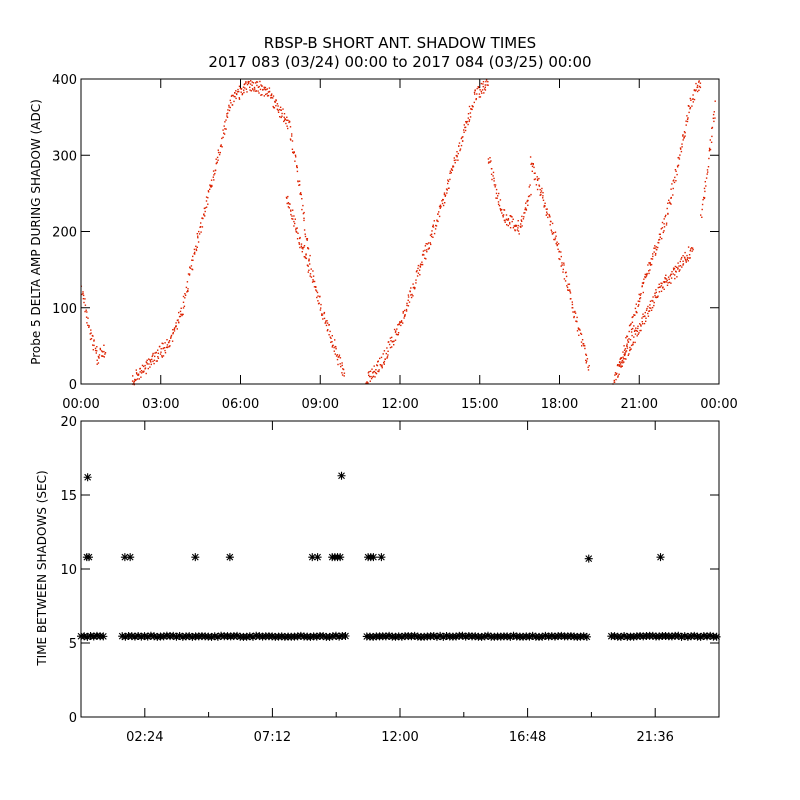  What do you see at coordinates (654, 737) in the screenshot?
I see `bottom-x-tick-label: 21:36` at bounding box center [654, 737].